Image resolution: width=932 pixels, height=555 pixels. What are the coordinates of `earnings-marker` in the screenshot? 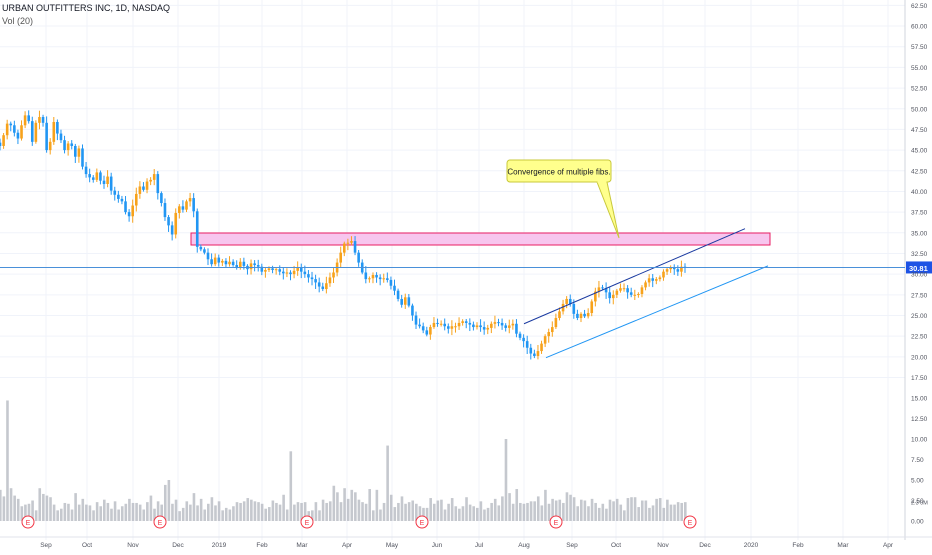 It's located at (160, 522).